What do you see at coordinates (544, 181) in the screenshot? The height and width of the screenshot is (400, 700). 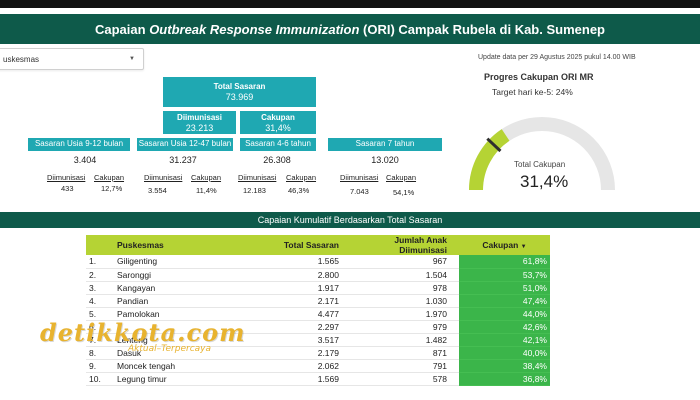 I see `gauge-value: 31,4%` at bounding box center [544, 181].